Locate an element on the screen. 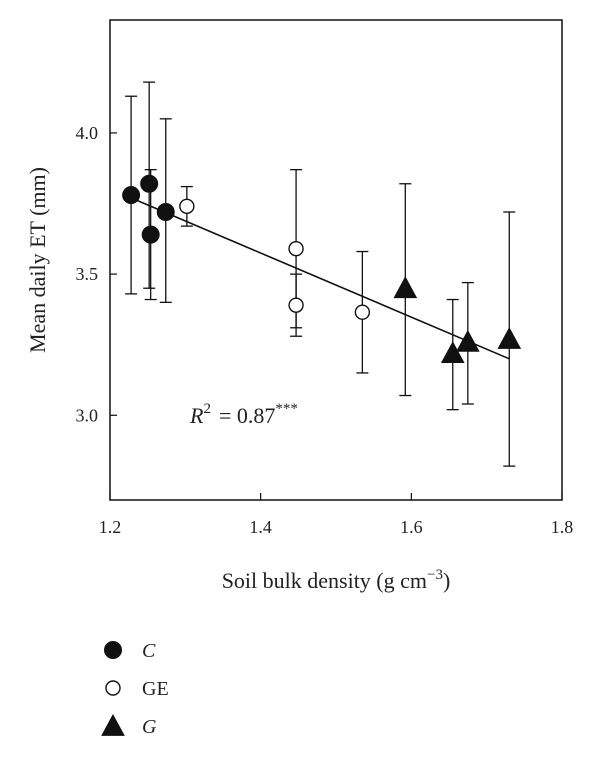 This screenshot has height=761, width=600. x-tick-label: 1.2 is located at coordinates (110, 527).